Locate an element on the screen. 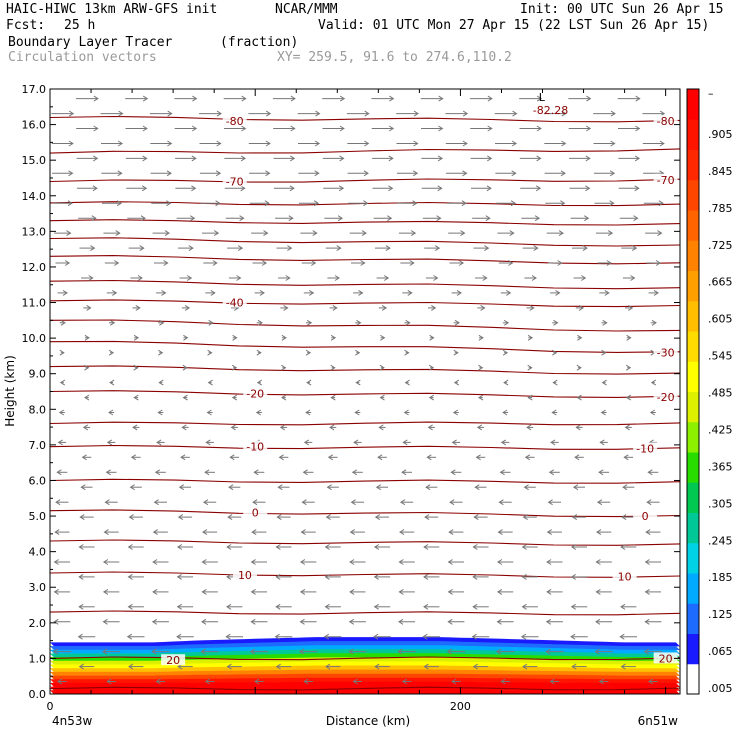 This screenshot has width=740, height=740. xy-range: XY= 259.5, 91.6 to 274.6,110.2 is located at coordinates (394, 57).